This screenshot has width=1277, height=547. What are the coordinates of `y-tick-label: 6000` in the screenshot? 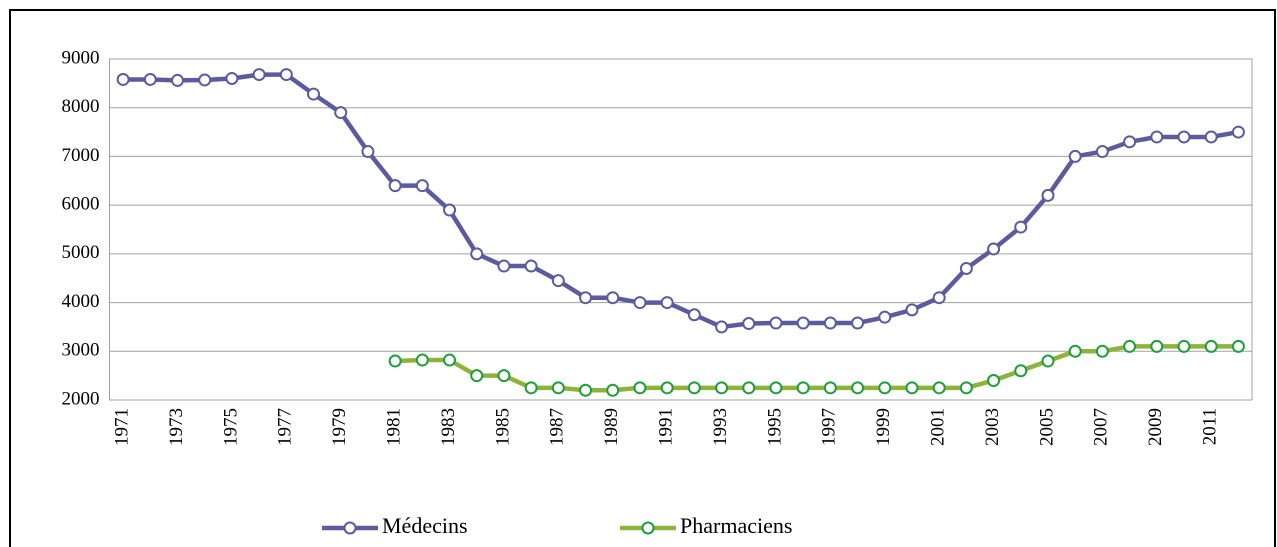 It's located at (81, 204).